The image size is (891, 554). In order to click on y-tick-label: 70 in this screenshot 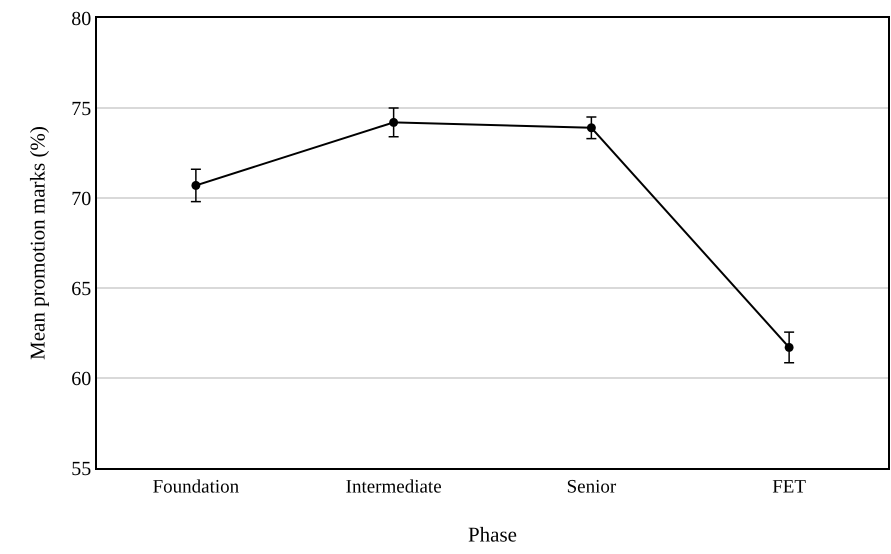, I will do `click(81, 199)`.